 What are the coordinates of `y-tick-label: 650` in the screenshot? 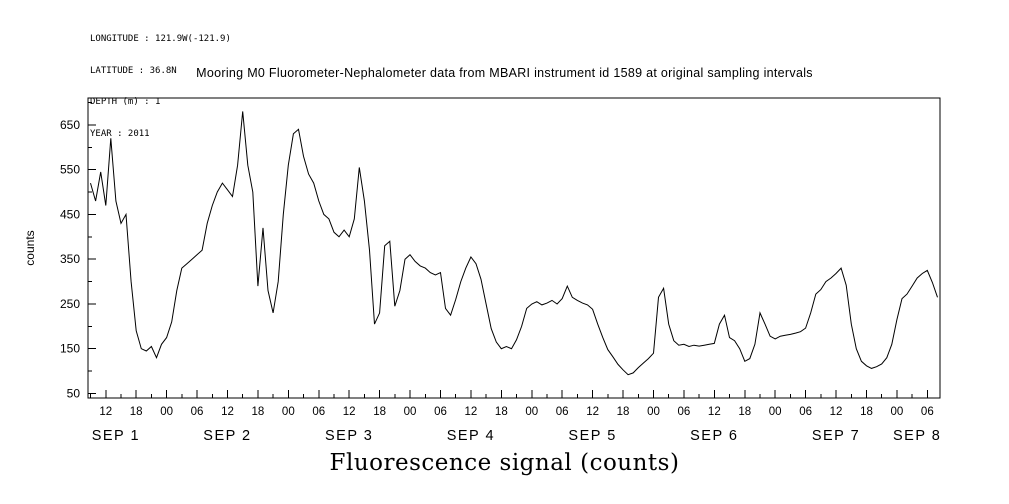 It's located at (70, 125).